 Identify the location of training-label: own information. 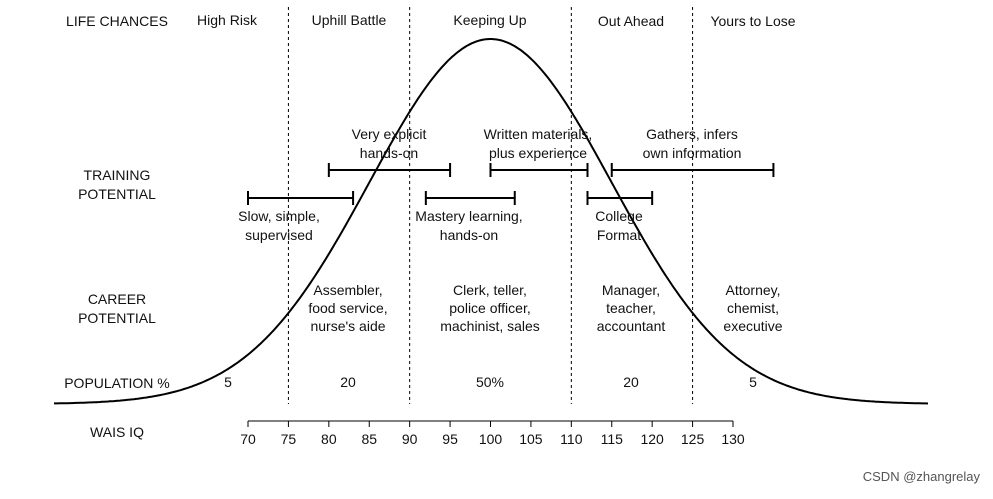
(692, 153).